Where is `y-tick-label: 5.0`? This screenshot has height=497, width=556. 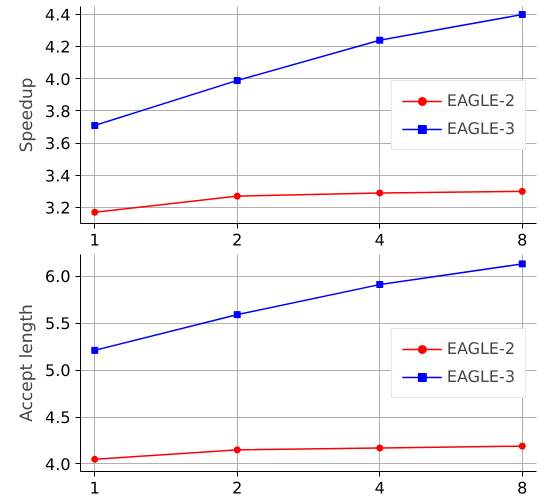
y-tick-label: 5.0 is located at coordinates (58, 370).